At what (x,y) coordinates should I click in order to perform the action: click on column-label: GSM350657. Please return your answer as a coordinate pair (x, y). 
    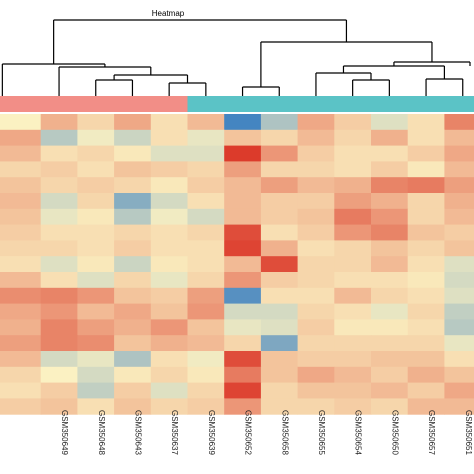
    Looking at the image, I should click on (431, 432).